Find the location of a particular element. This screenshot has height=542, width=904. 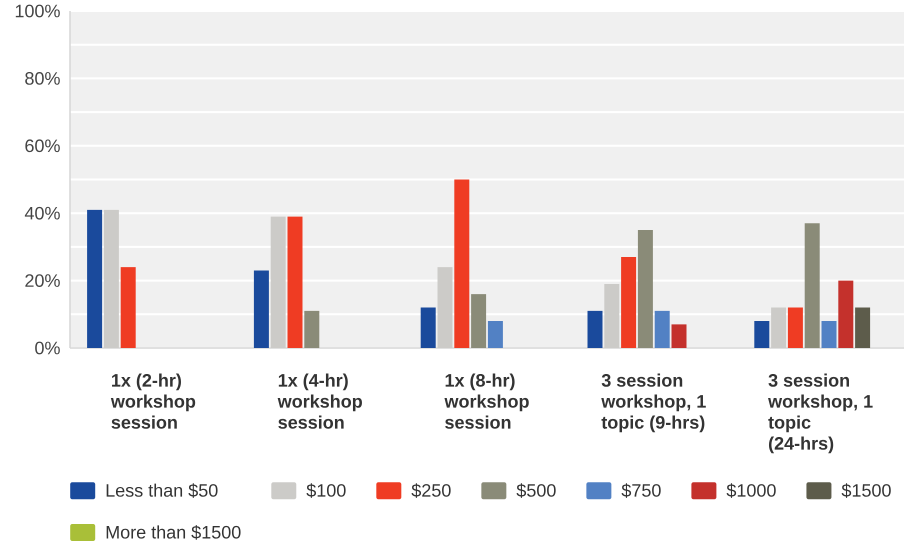

y-tick-label: 80% is located at coordinates (42, 78).